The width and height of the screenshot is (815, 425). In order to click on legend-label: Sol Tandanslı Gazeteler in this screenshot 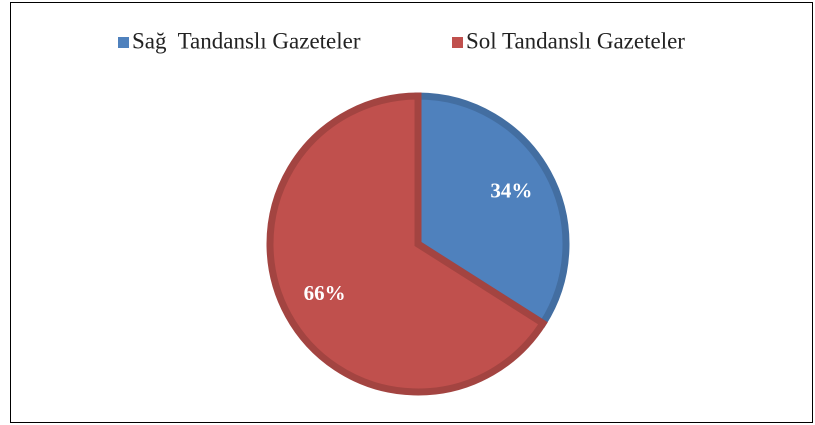, I will do `click(575, 40)`.